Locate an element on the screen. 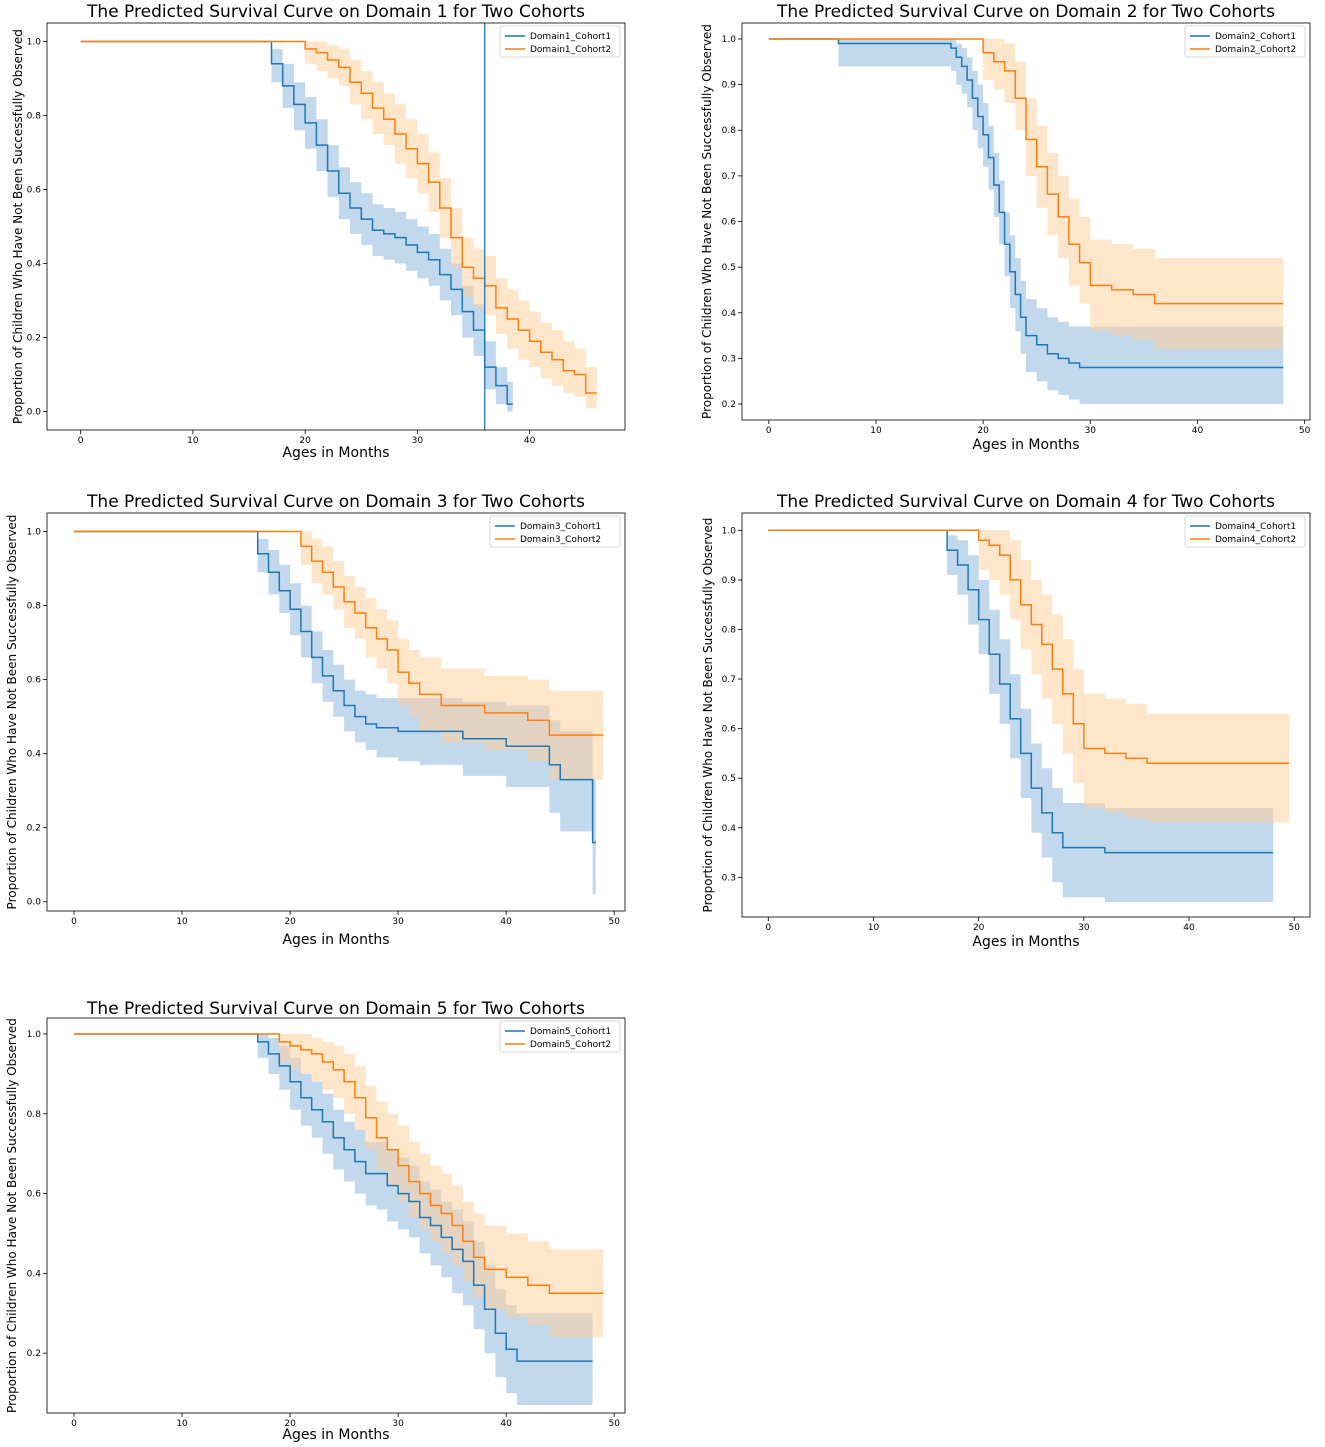 The image size is (1325, 1447). legend-entry: Domain1_Cohort2 is located at coordinates (570, 50).